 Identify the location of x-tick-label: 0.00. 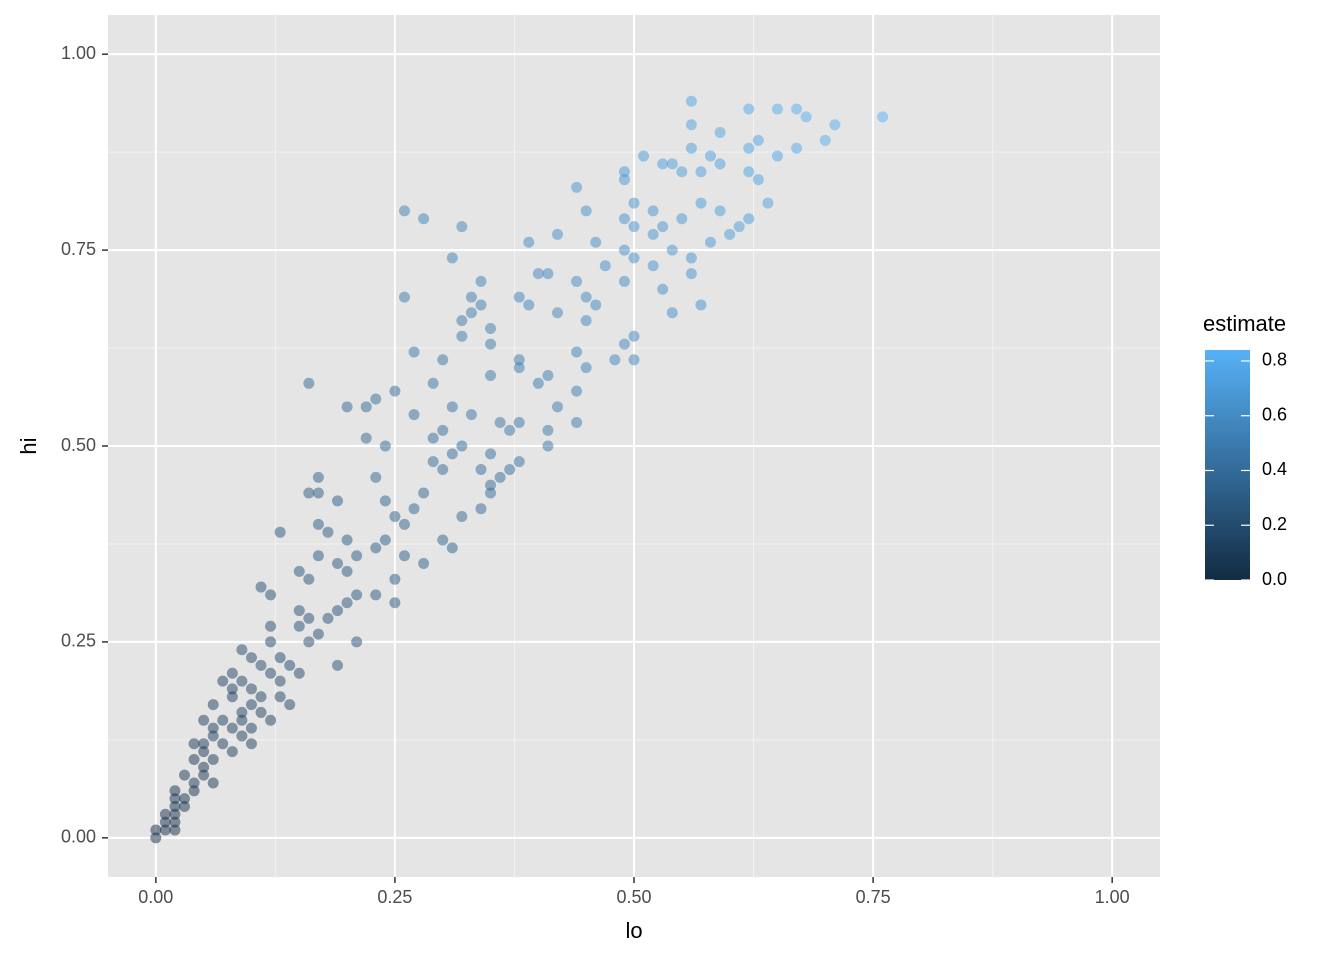
(155, 897).